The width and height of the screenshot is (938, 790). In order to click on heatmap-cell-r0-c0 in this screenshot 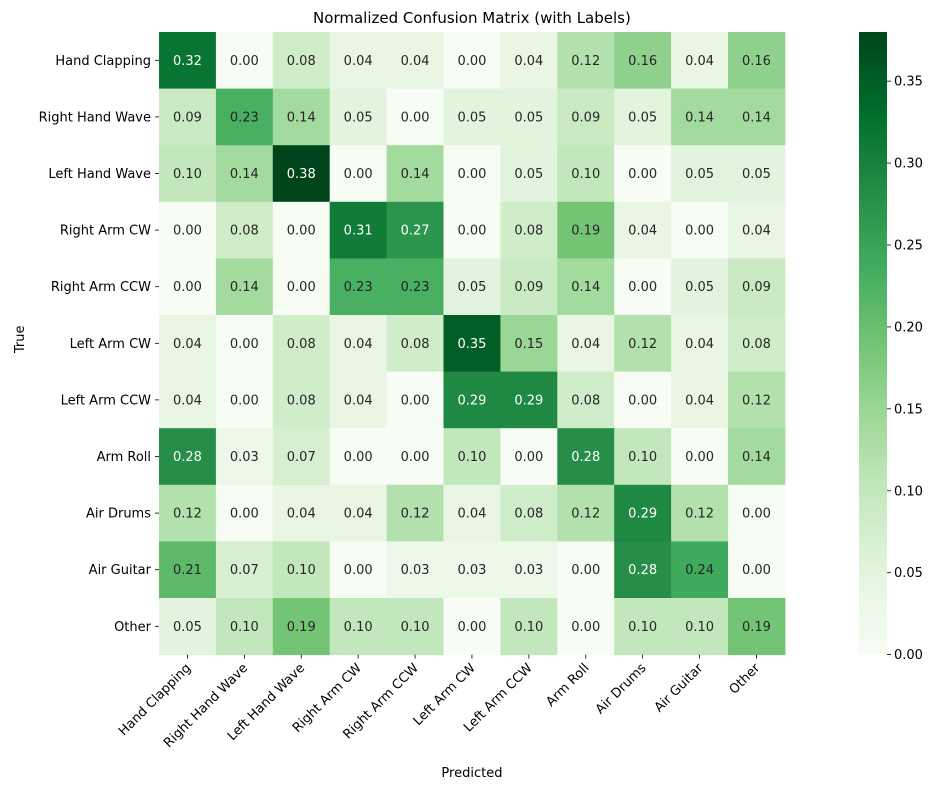, I will do `click(188, 61)`.